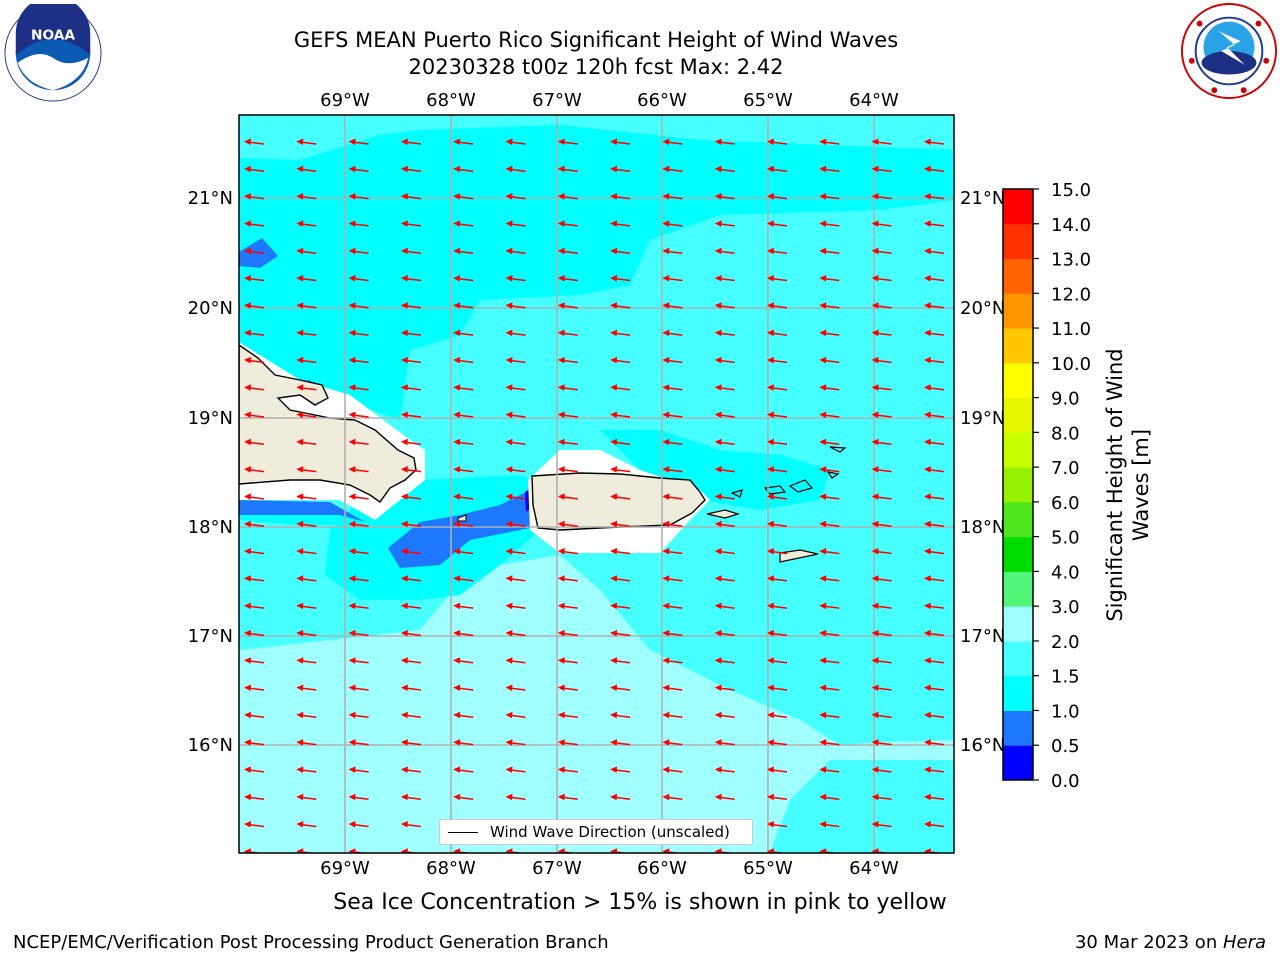 This screenshot has width=1280, height=960. What do you see at coordinates (1071, 364) in the screenshot?
I see `colorbar-tick-label: 10.0` at bounding box center [1071, 364].